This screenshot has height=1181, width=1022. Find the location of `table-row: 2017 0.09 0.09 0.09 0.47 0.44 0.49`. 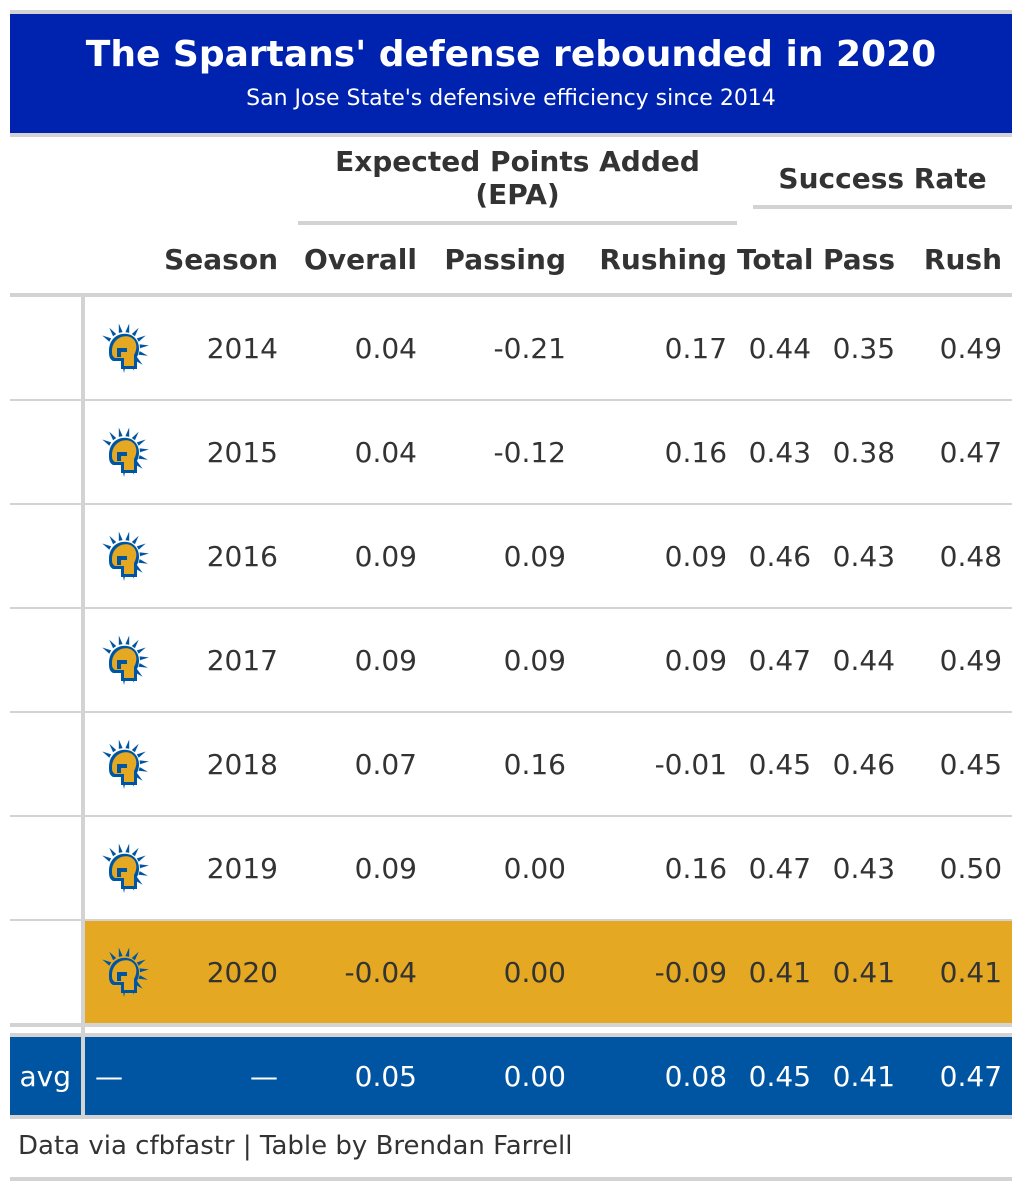

table-row: 2017 0.09 0.09 0.09 0.47 0.44 0.49 is located at coordinates (511, 660).